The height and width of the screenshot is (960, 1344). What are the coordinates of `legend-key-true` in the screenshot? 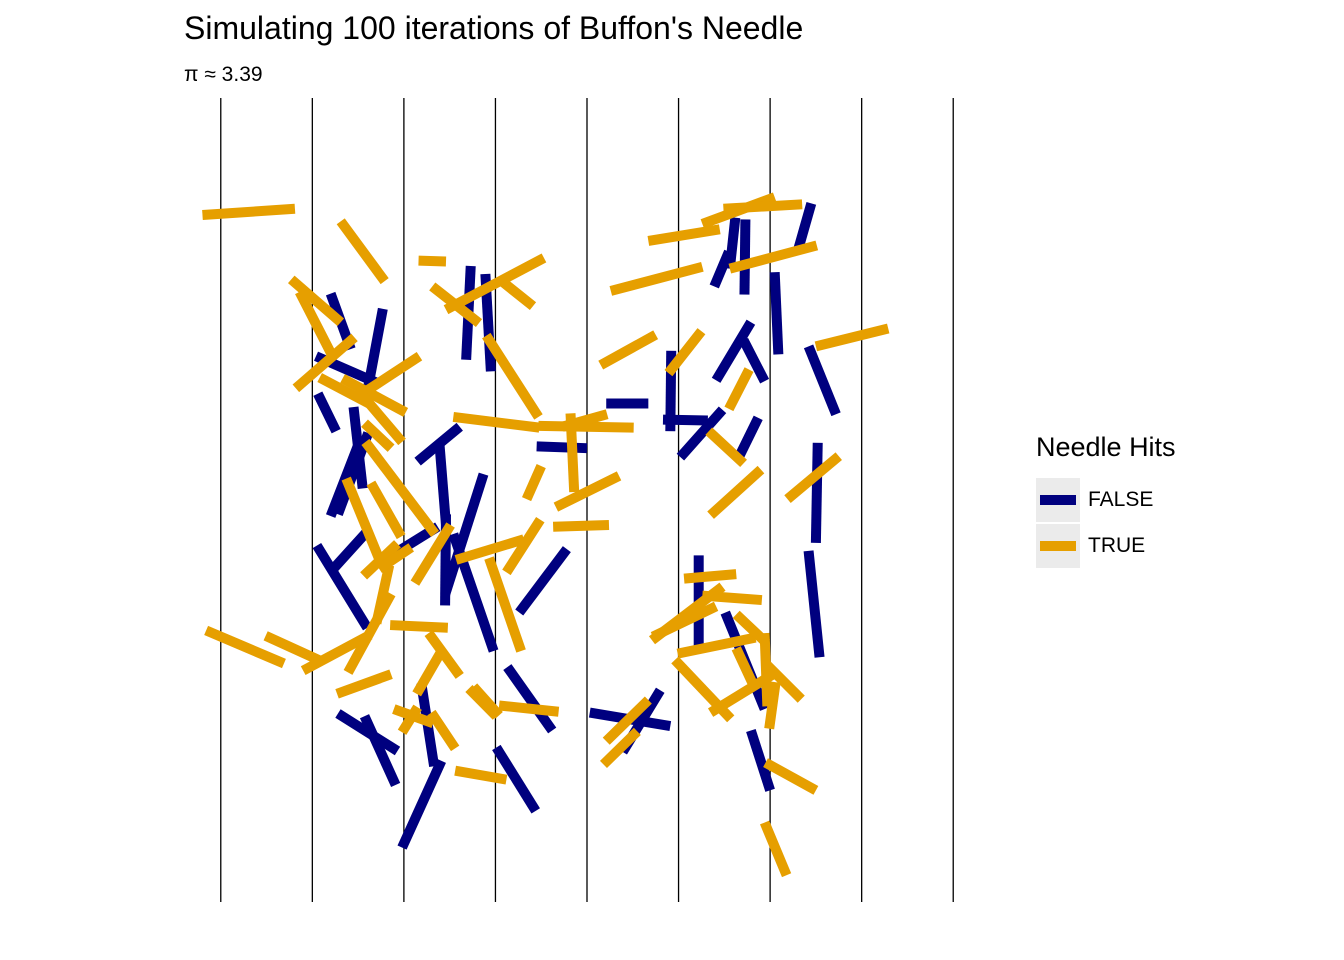 It's located at (1058, 546).